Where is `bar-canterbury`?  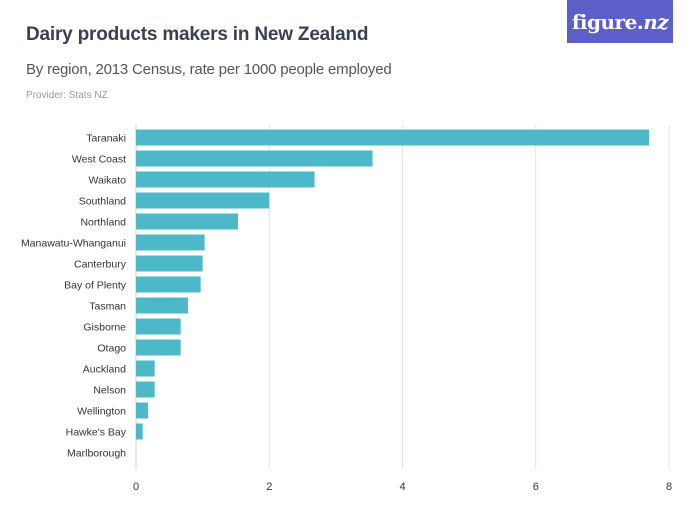 bar-canterbury is located at coordinates (169, 263).